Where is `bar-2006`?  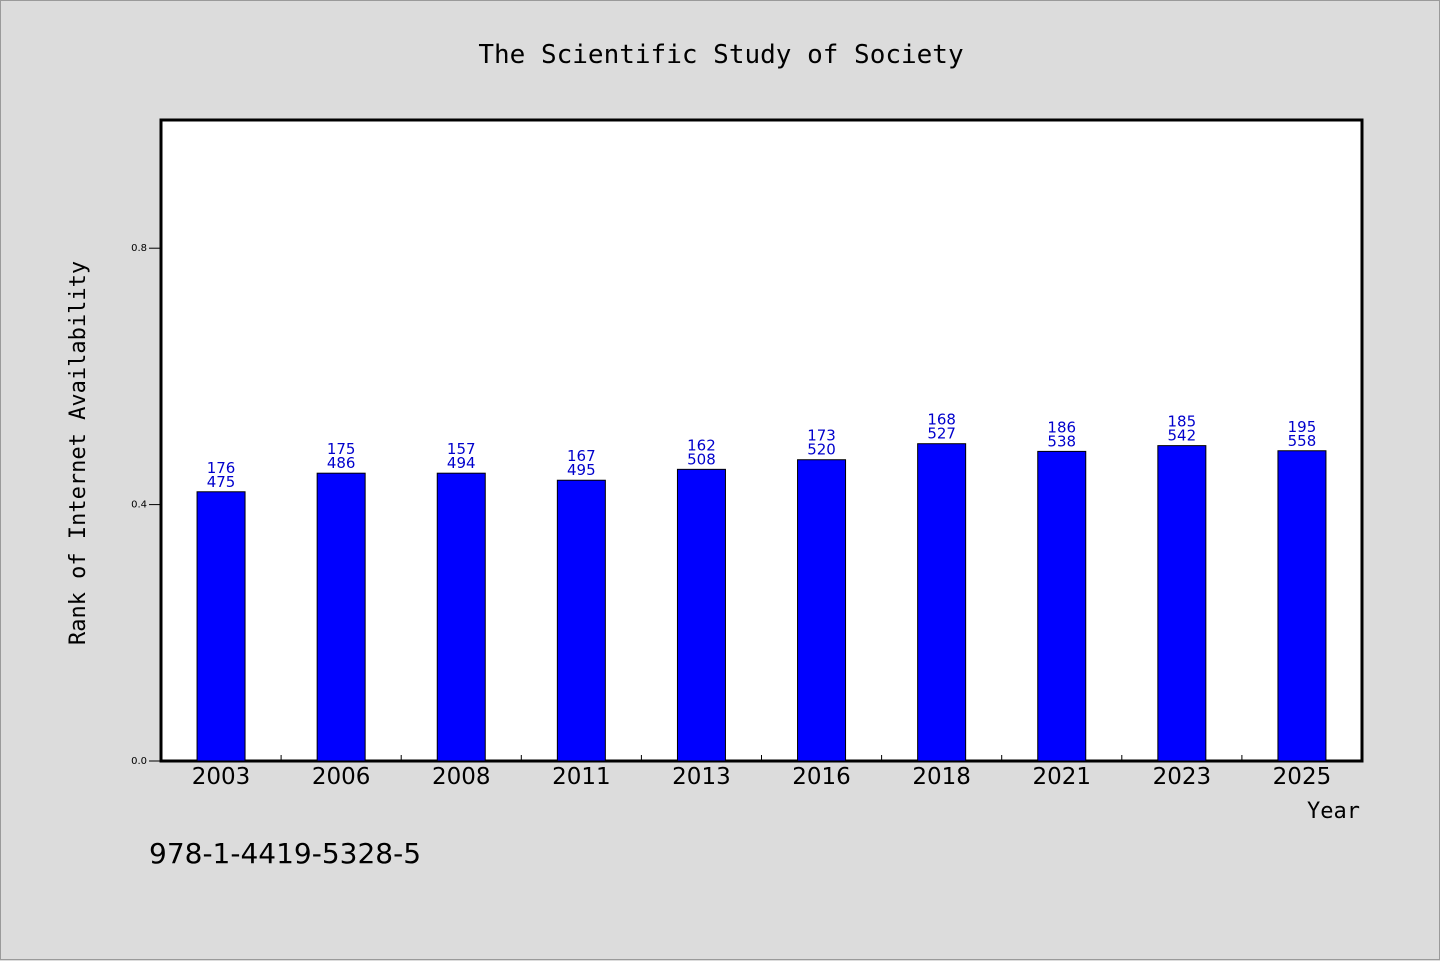 bar-2006 is located at coordinates (341, 617).